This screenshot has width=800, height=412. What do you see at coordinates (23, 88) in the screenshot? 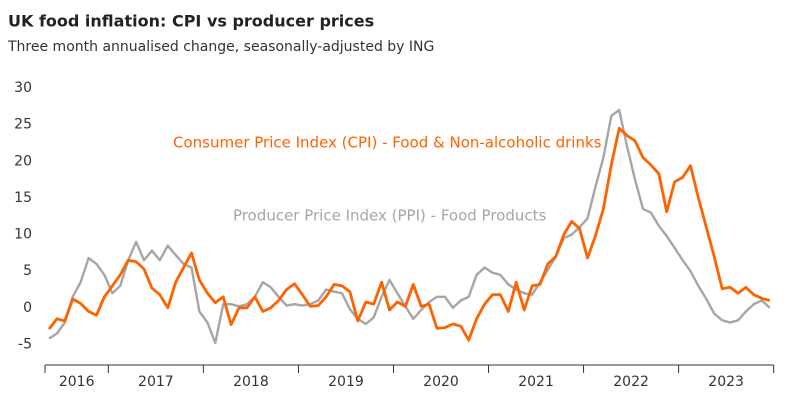
I see `y-tick-label: 30` at bounding box center [23, 88].